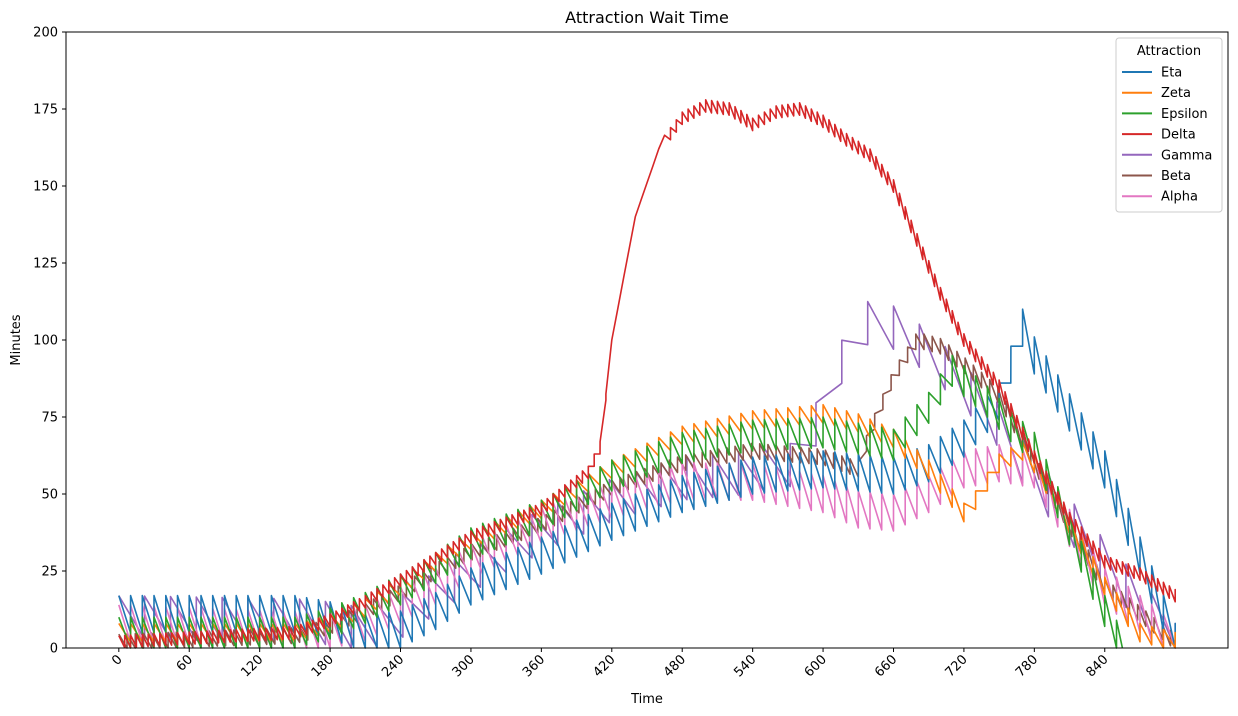 This screenshot has height=716, width=1238. I want to click on y-tick-label: 75, so click(49, 418).